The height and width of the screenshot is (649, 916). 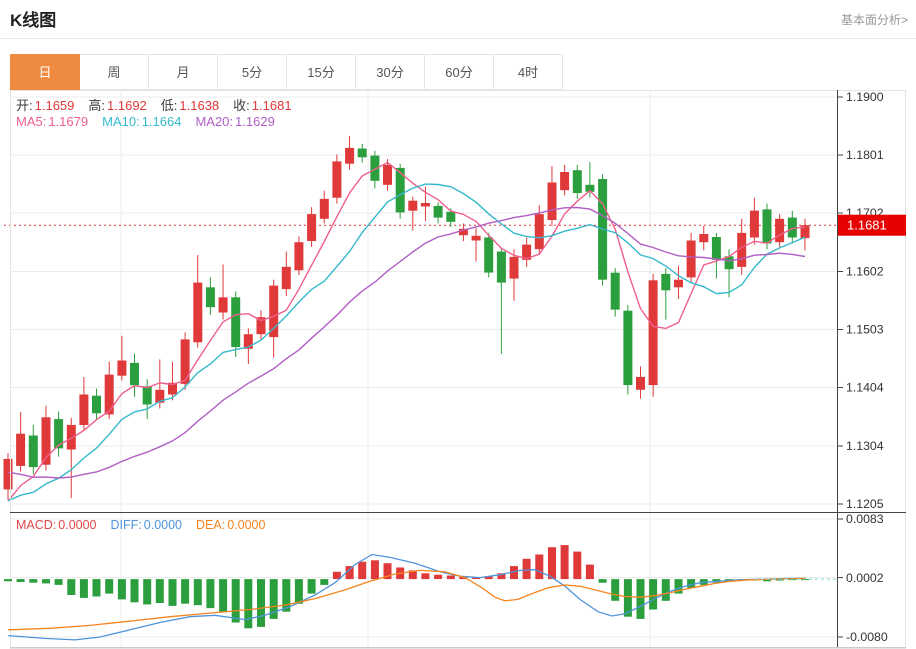 What do you see at coordinates (865, 519) in the screenshot?
I see `axis-tick-label: 0.0083` at bounding box center [865, 519].